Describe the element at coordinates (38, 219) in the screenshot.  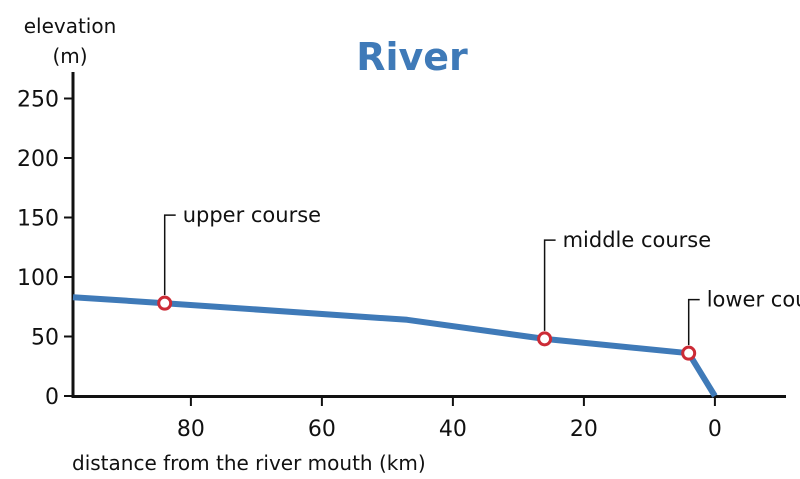
I see `y-tick-label: 150` at that location.